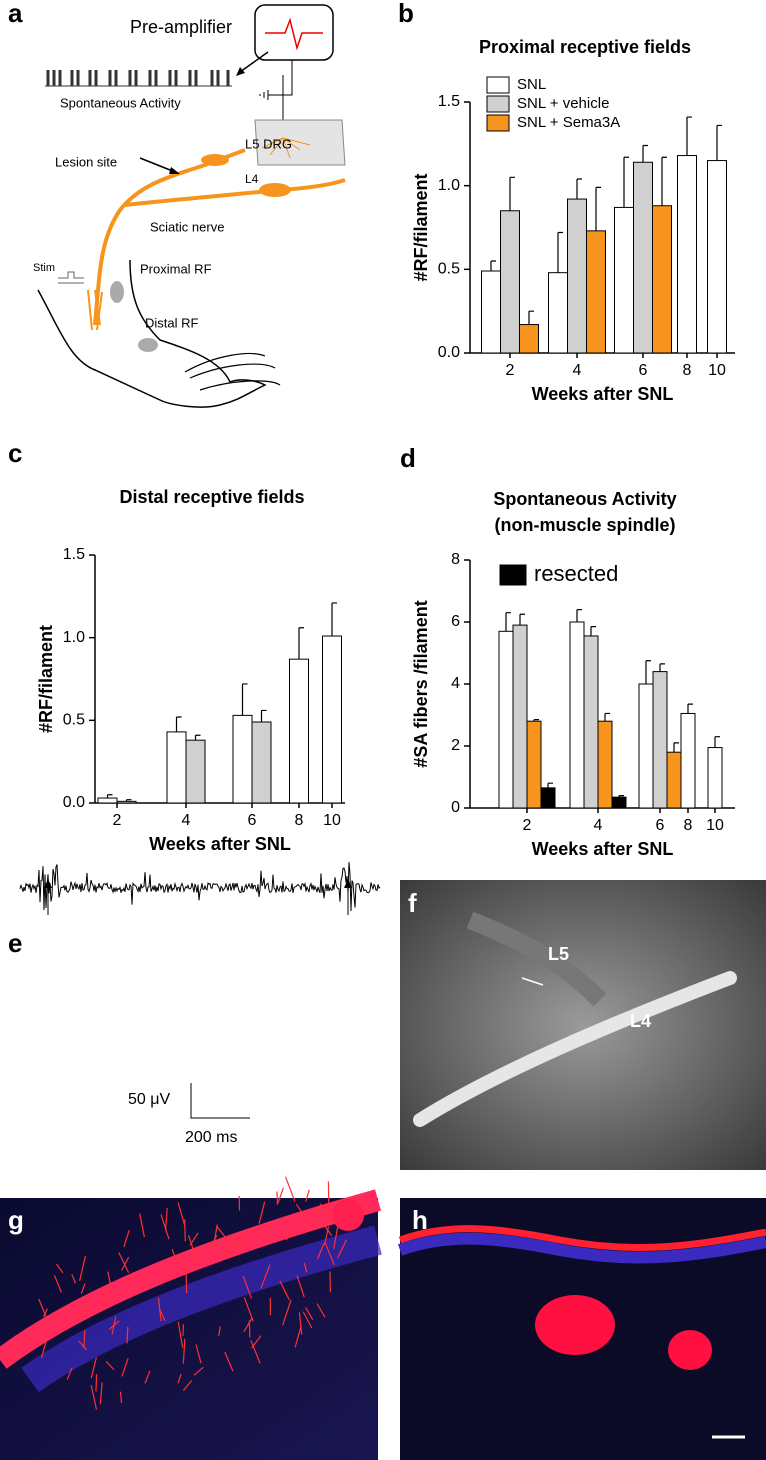 This screenshot has width=766, height=1460. I want to click on legend-swatch, so click(498, 104).